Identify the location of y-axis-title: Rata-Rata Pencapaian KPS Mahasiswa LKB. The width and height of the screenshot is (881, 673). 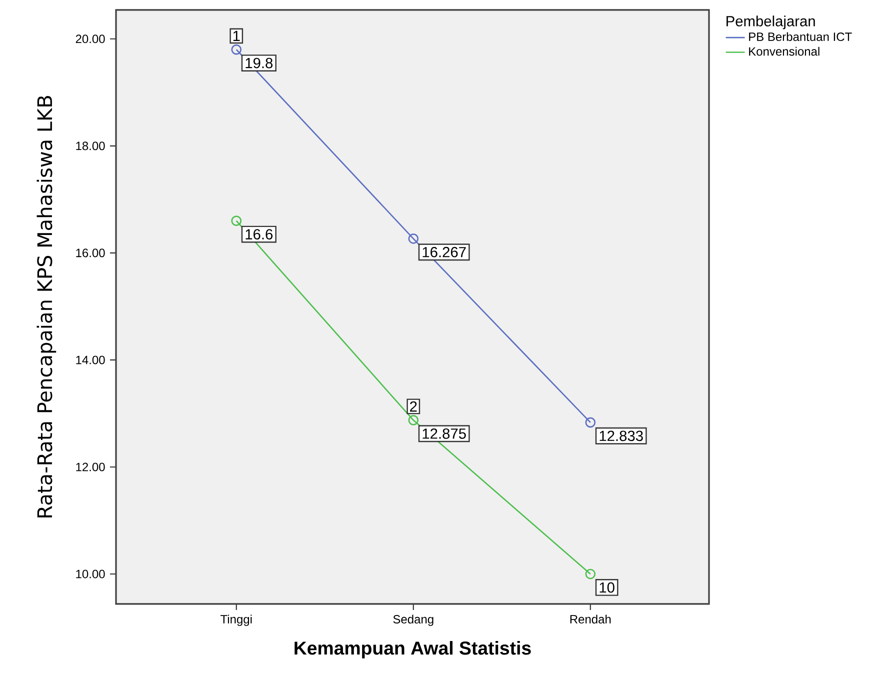
(46, 307).